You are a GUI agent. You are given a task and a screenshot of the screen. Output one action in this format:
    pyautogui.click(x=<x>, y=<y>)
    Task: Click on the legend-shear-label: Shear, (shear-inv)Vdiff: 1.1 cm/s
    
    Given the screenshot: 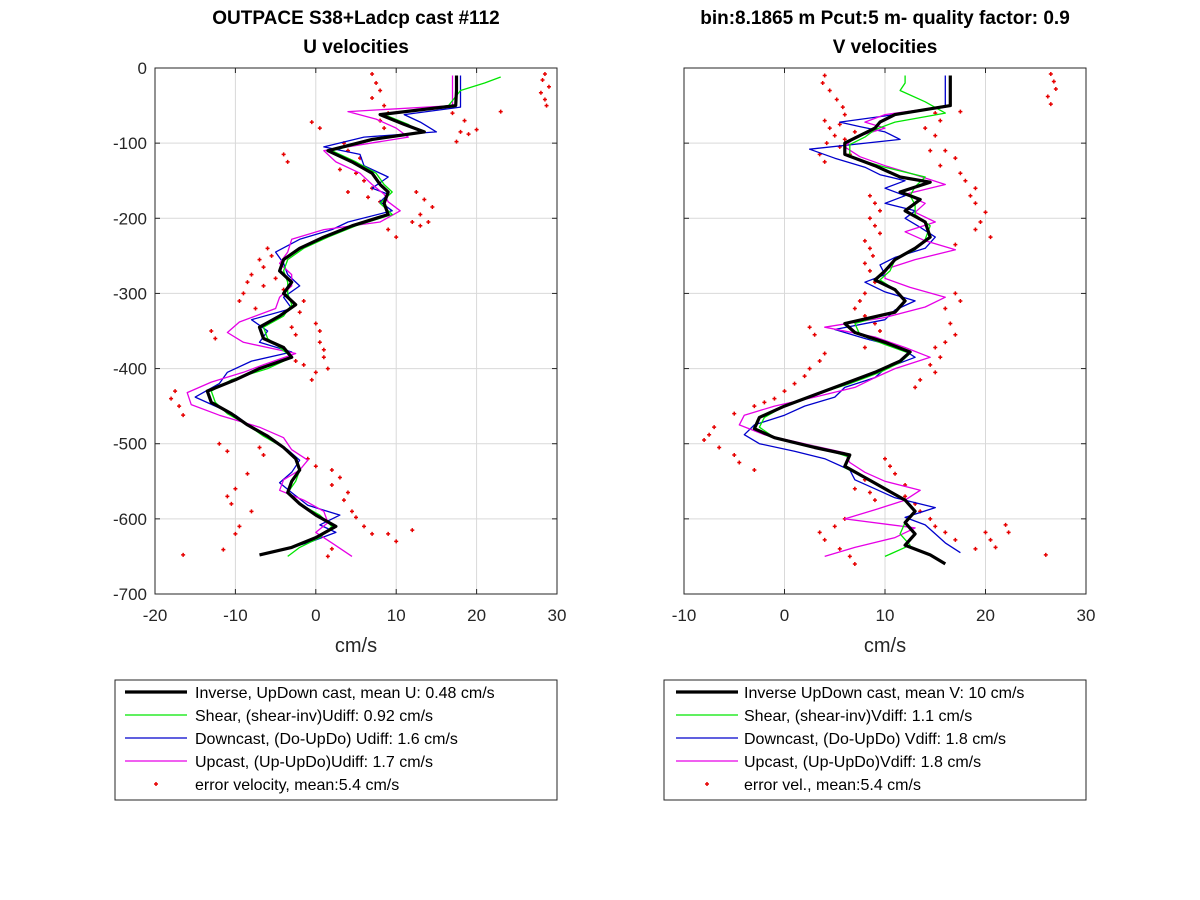 What is the action you would take?
    pyautogui.click(x=858, y=716)
    